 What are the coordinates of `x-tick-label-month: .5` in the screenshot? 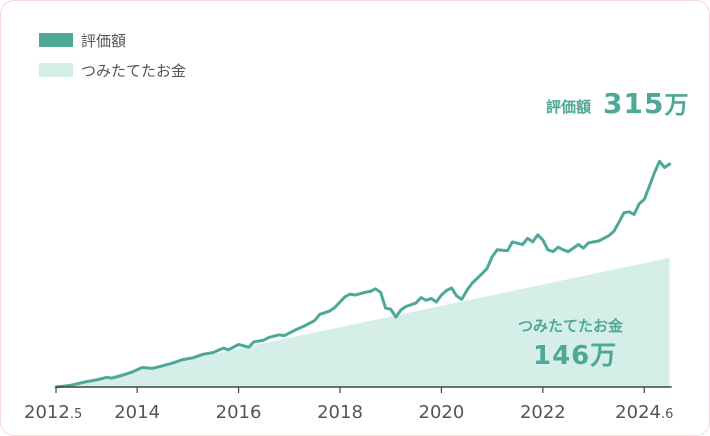 It's located at (76, 414).